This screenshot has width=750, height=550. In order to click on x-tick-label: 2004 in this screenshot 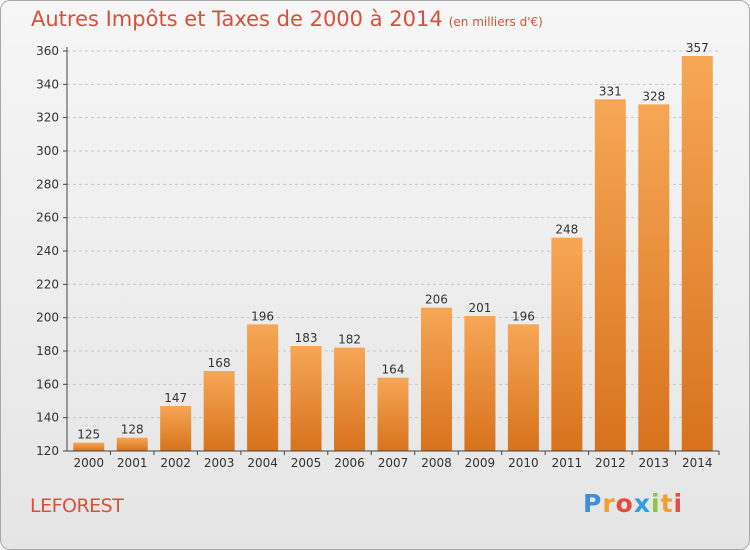, I will do `click(262, 463)`.